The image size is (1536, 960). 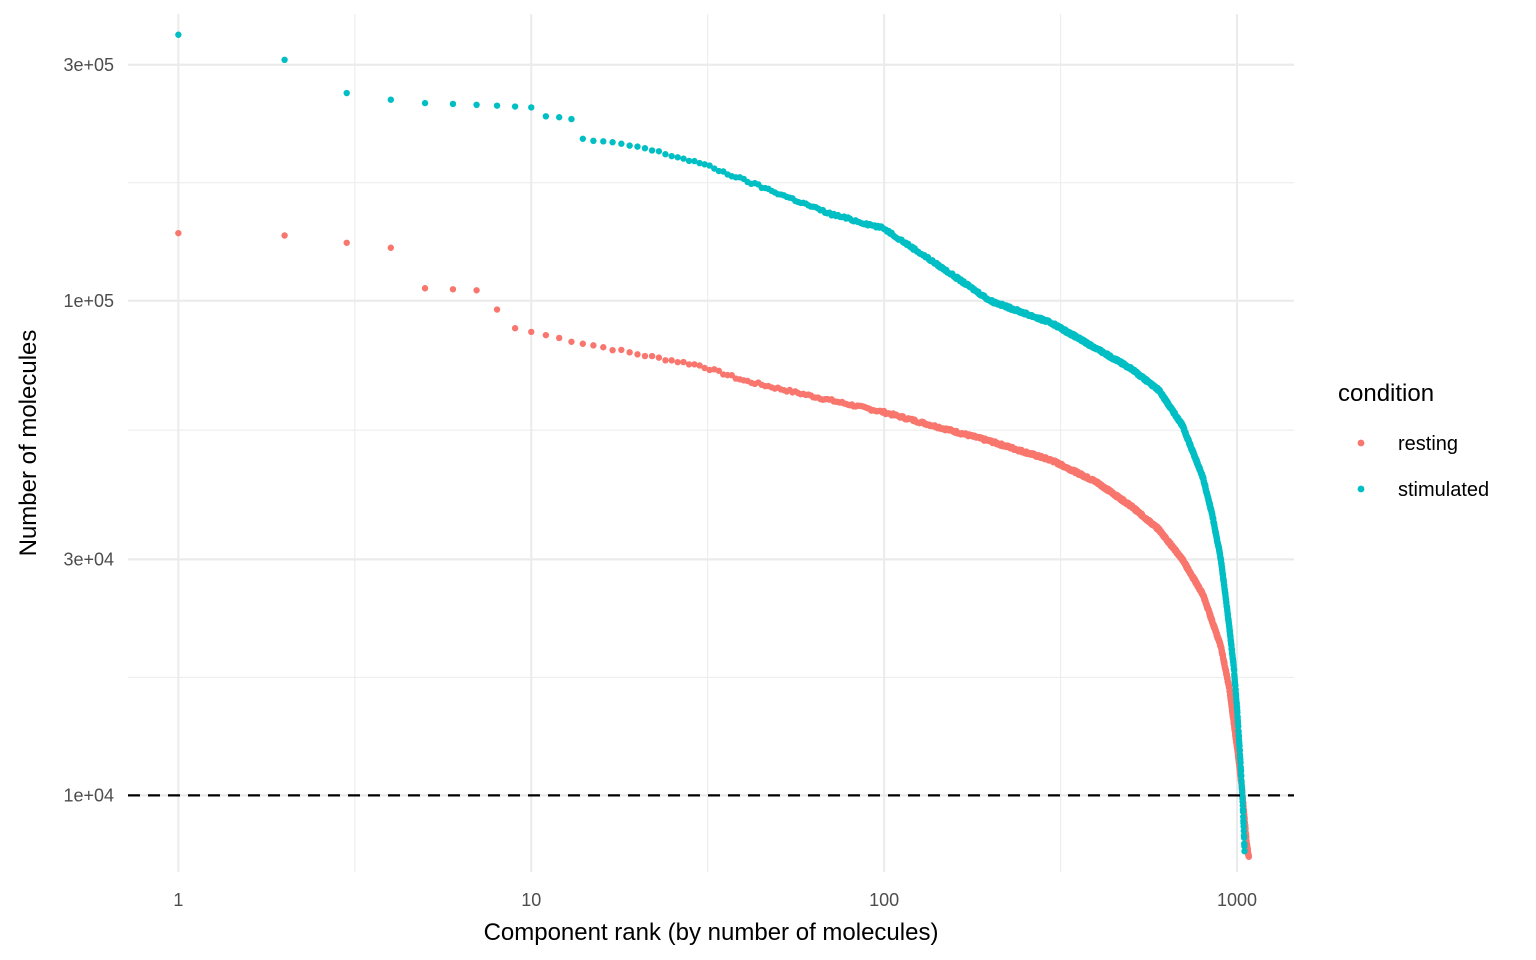 What do you see at coordinates (88, 795) in the screenshot?
I see `y-tick-label: 1e+04` at bounding box center [88, 795].